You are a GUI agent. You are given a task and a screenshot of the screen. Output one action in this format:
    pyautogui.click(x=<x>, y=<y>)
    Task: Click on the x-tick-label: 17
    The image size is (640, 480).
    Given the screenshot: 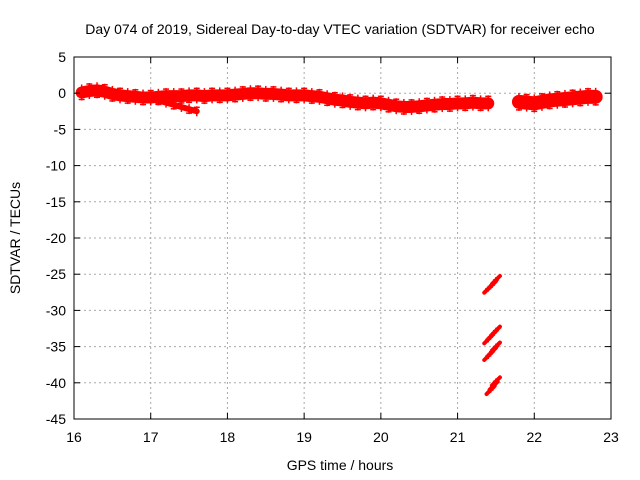 What is the action you would take?
    pyautogui.click(x=151, y=437)
    